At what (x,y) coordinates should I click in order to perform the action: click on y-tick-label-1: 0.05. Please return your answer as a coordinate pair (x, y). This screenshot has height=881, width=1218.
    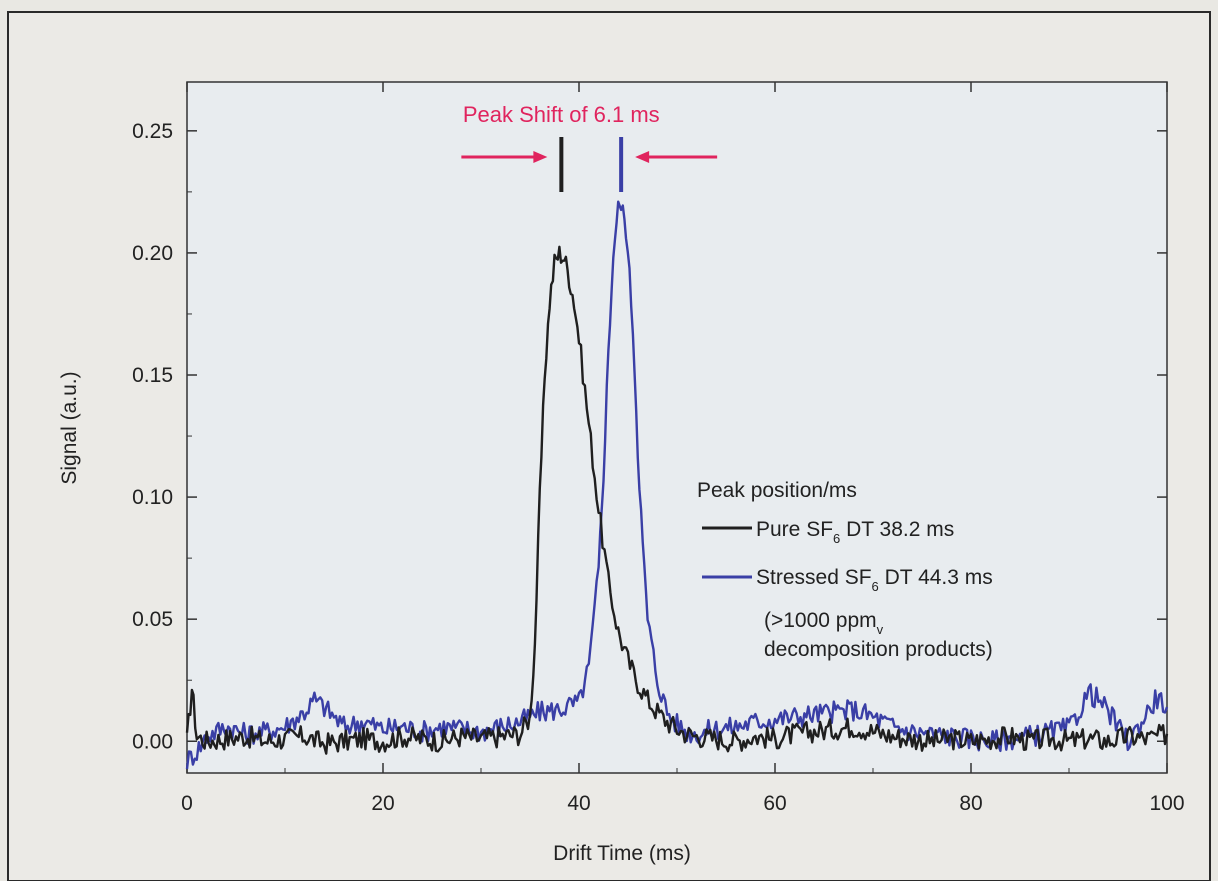
    Looking at the image, I should click on (152, 619).